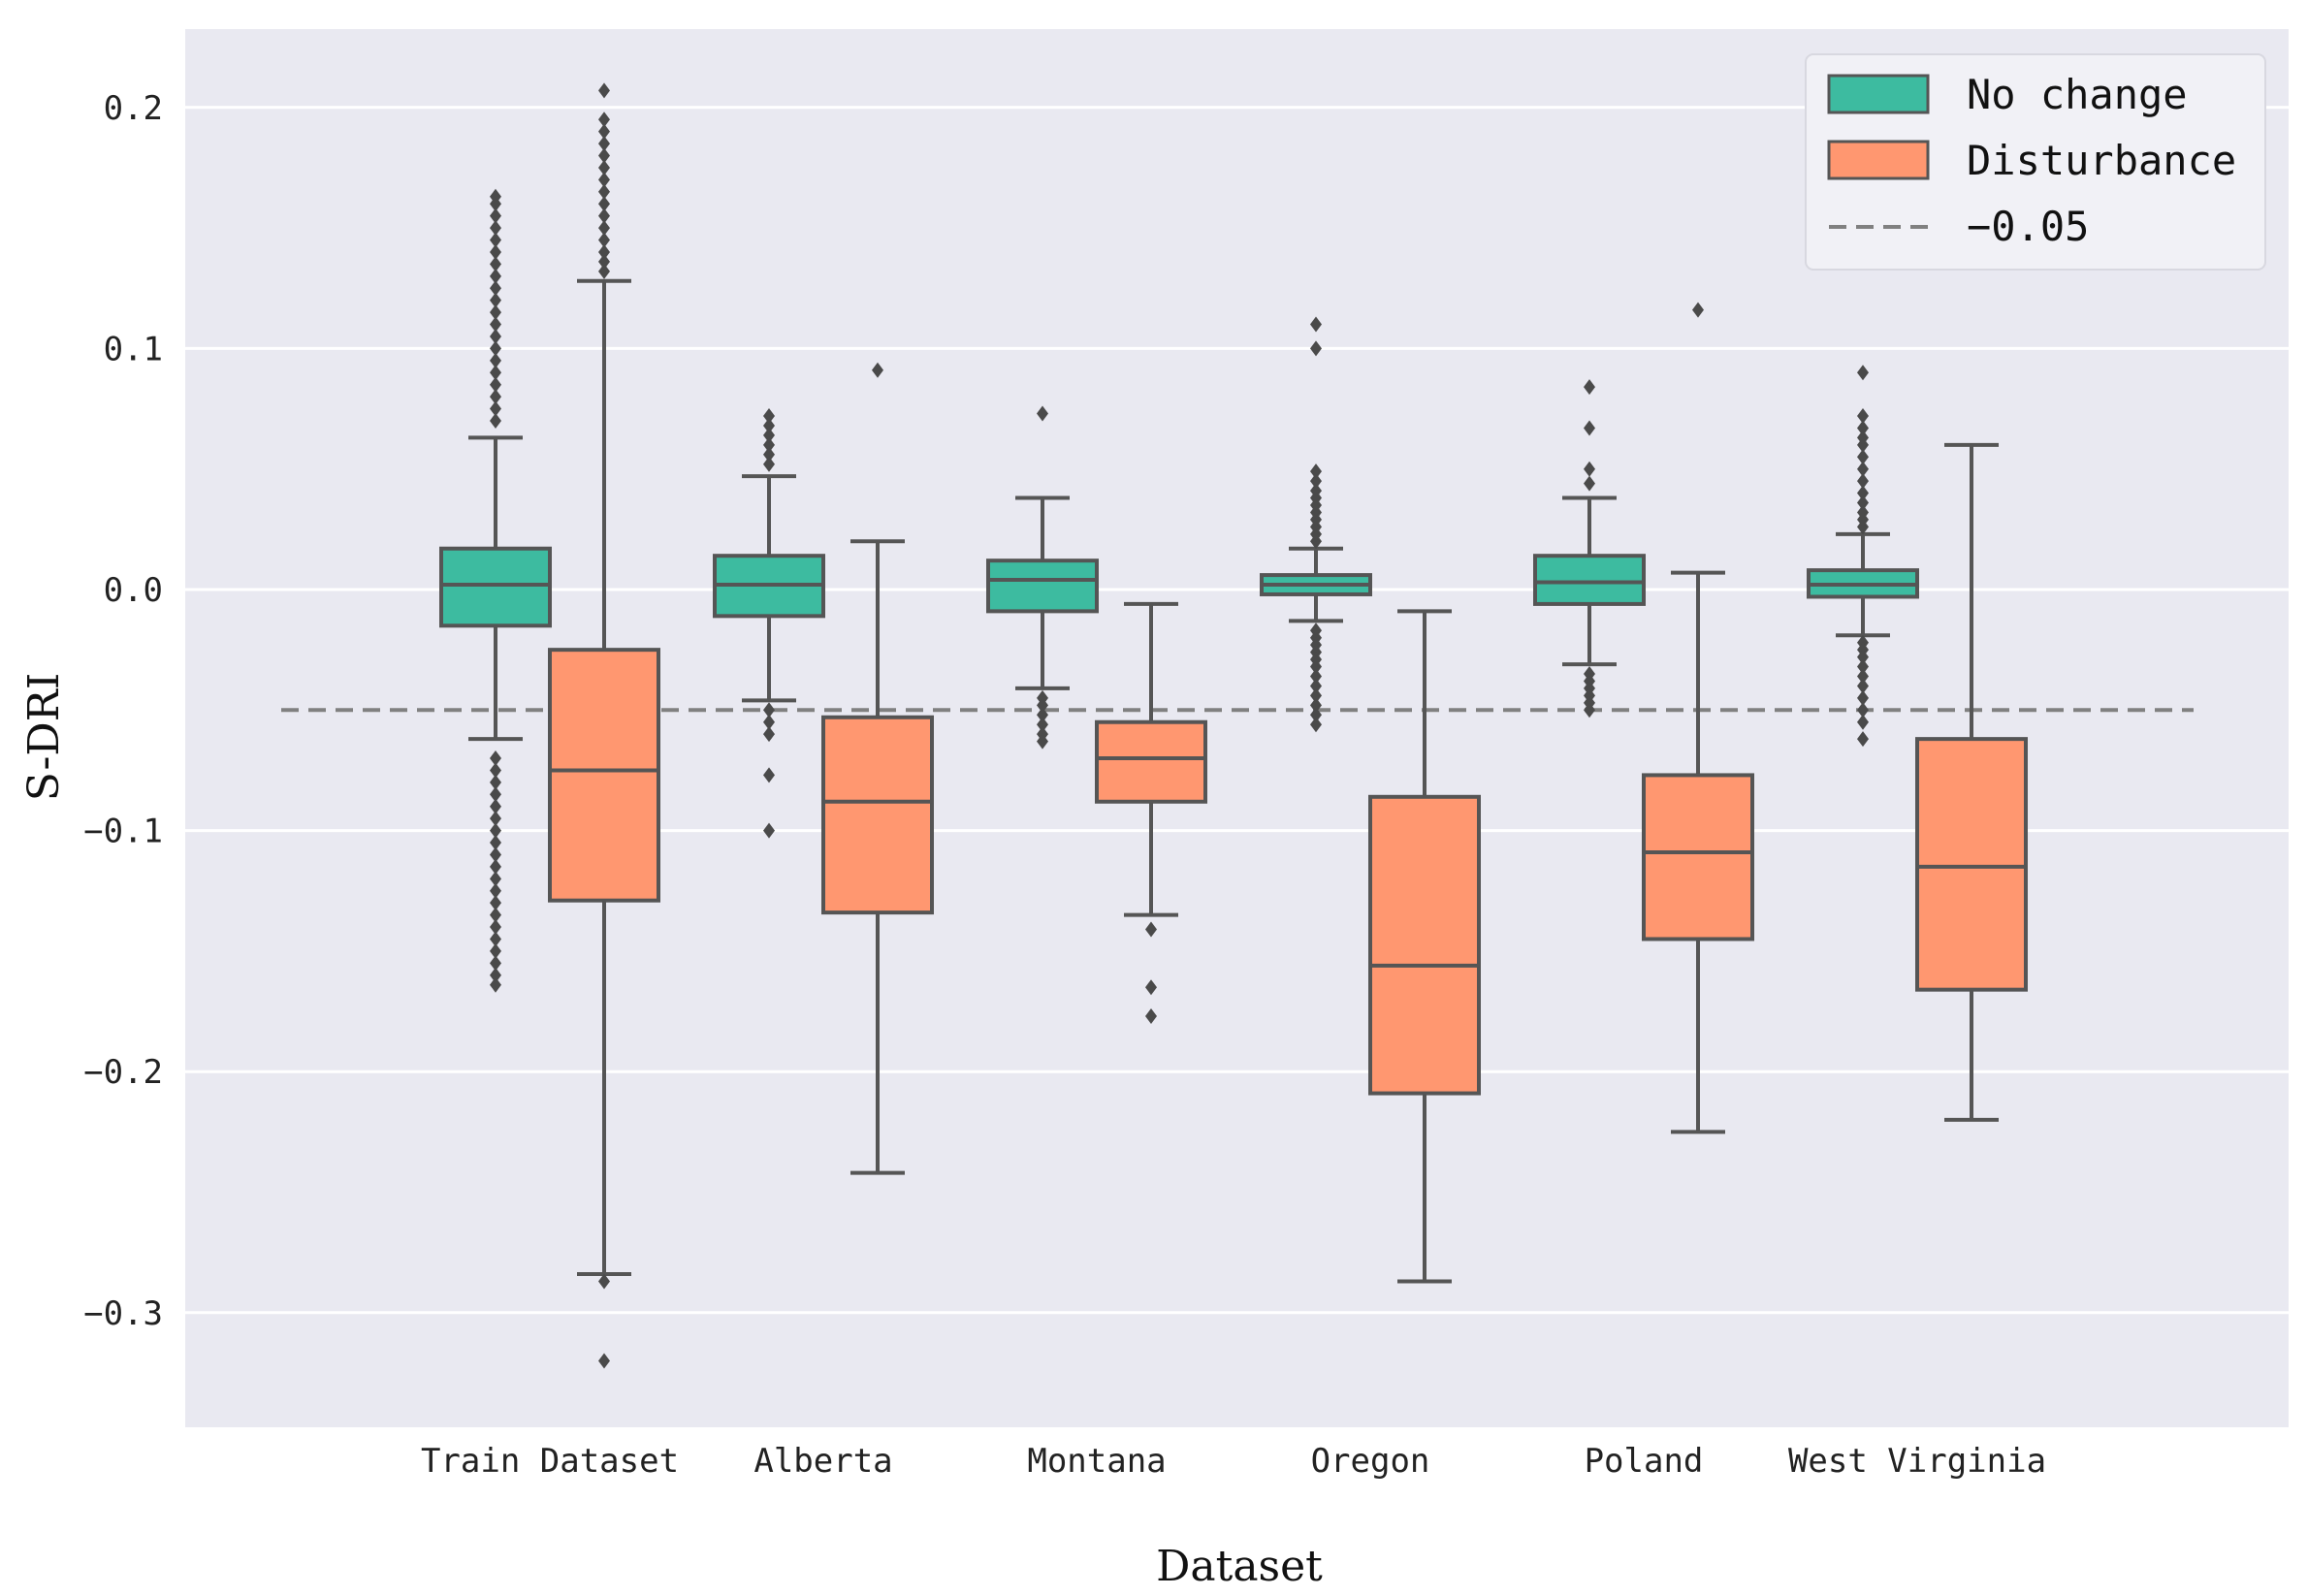 Image resolution: width=2308 pixels, height=1596 pixels. I want to click on legend: No change Disturbance −0.05, so click(2035, 162).